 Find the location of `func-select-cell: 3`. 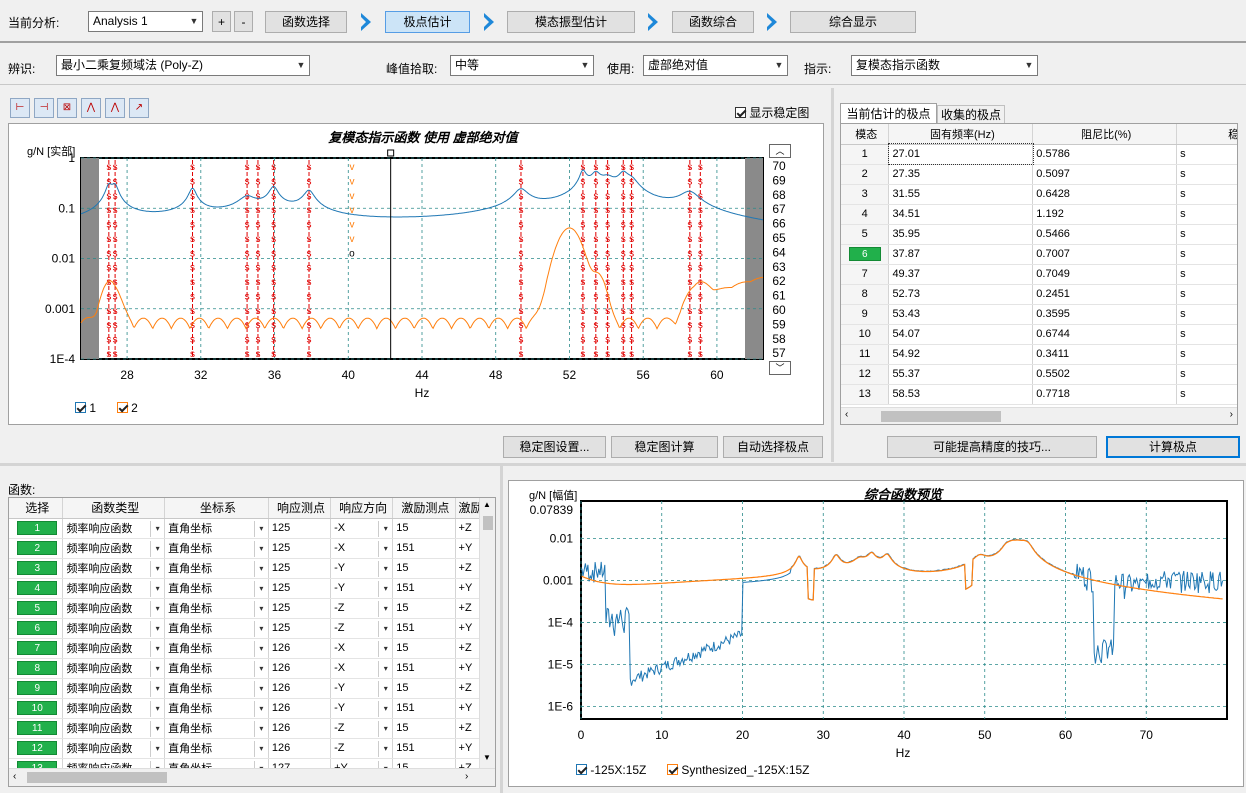

func-select-cell: 3 is located at coordinates (36, 568).